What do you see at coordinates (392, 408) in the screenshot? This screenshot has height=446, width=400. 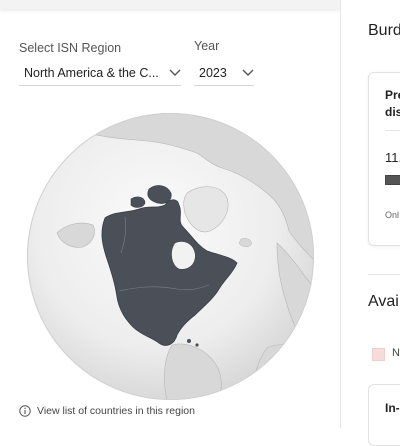 I see `indicator-card-label: In-` at bounding box center [392, 408].